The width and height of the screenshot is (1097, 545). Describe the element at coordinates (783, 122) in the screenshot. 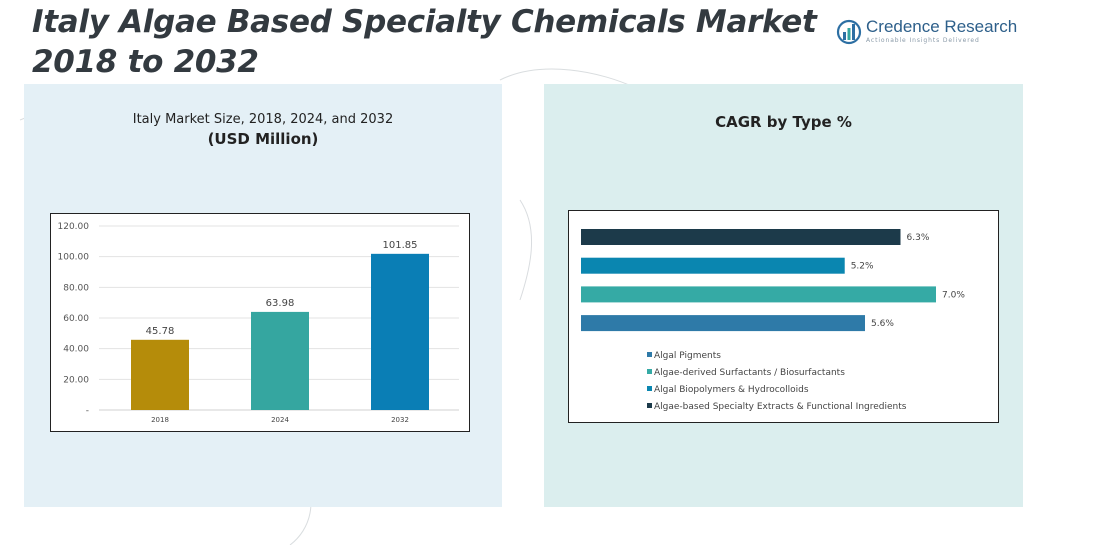

I see `cagr-title: CAGR by Type %` at that location.